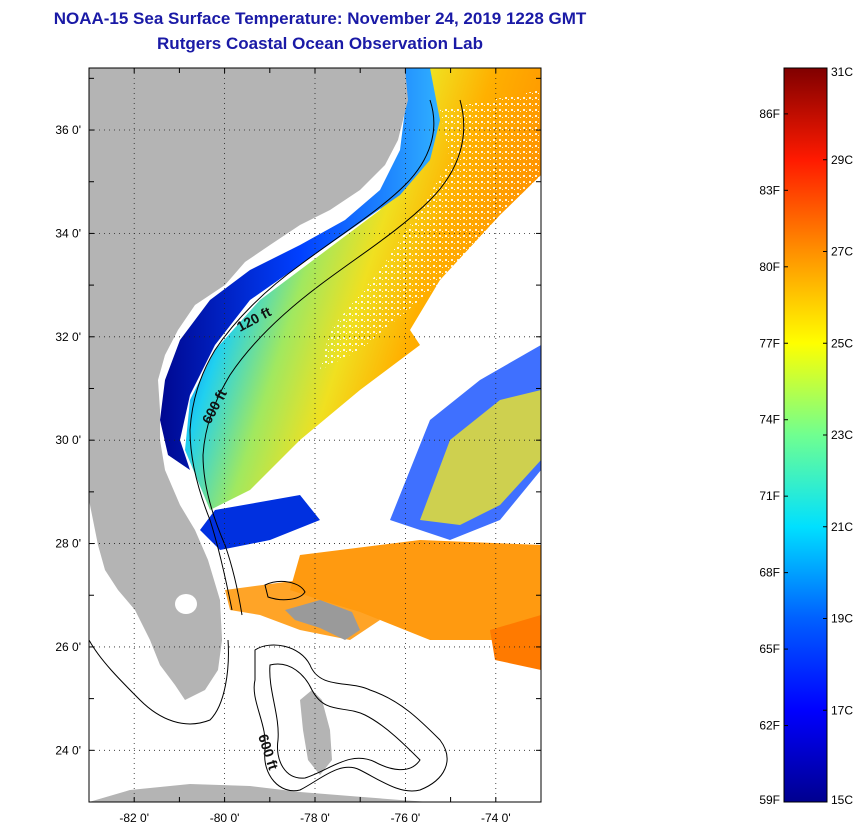 The height and width of the screenshot is (832, 865). Describe the element at coordinates (769, 420) in the screenshot. I see `colorbar-label-f-4: 74F` at that location.